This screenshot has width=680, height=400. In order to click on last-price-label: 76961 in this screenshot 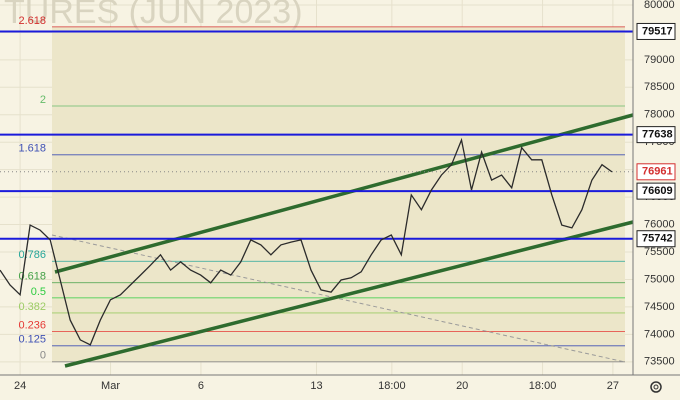, I will do `click(657, 172)`.